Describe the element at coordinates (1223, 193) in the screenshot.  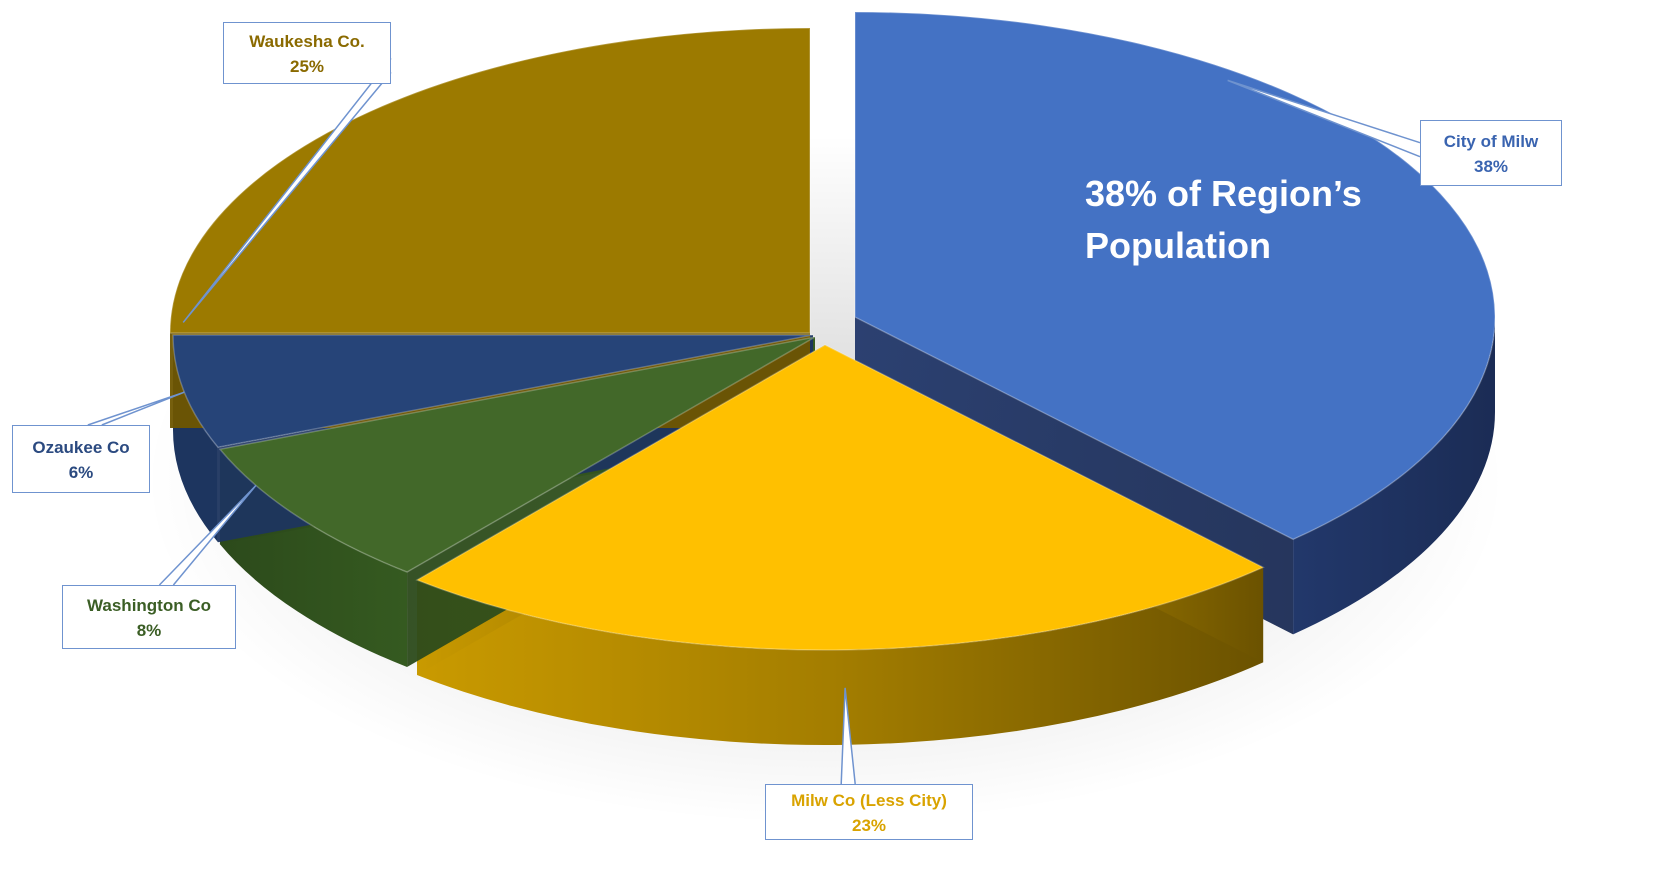
I see `annotation-line-1: 38% of Region’s` at that location.